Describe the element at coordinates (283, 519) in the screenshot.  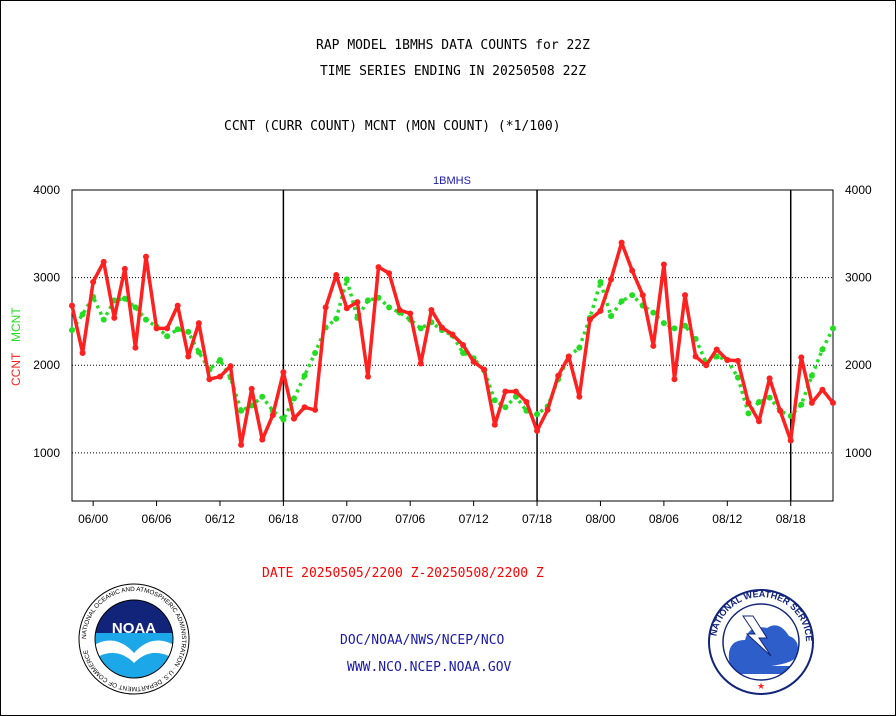
I see `x-tick-label: 06/18` at that location.